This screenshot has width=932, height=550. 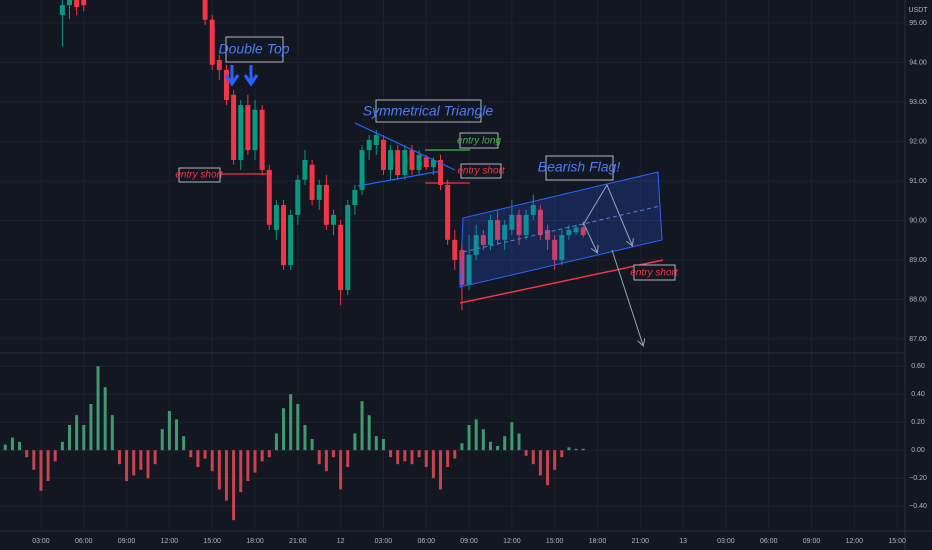 I want to click on x-tick-label: 13, so click(x=683, y=541).